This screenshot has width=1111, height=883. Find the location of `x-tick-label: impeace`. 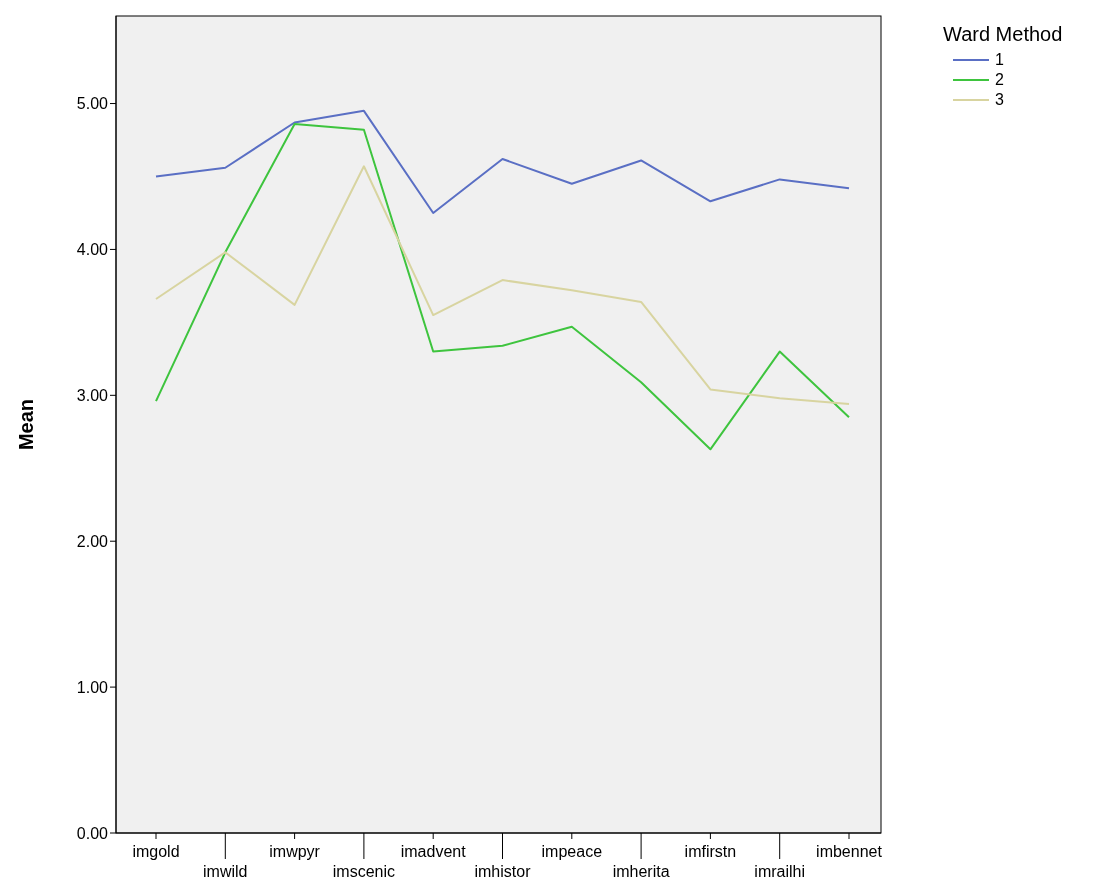

x-tick-label: impeace is located at coordinates (572, 851).